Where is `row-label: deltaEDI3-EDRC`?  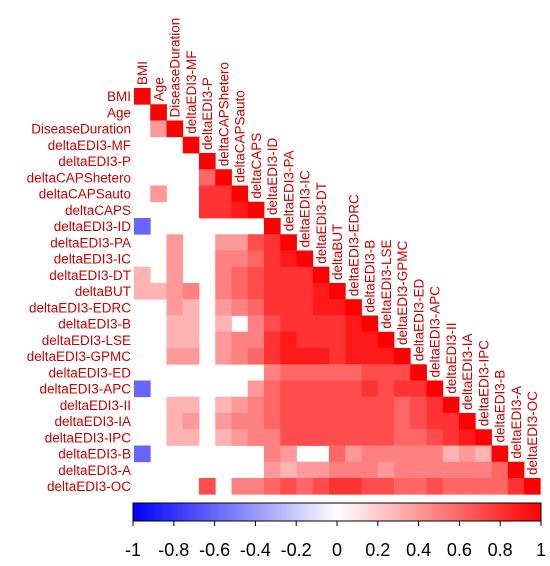 row-label: deltaEDI3-EDRC is located at coordinates (80, 307).